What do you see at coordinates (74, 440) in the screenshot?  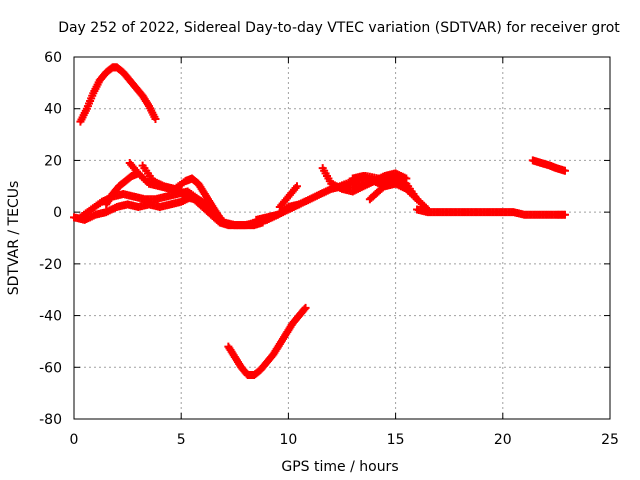 I see `x-tick-label: 0` at bounding box center [74, 440].